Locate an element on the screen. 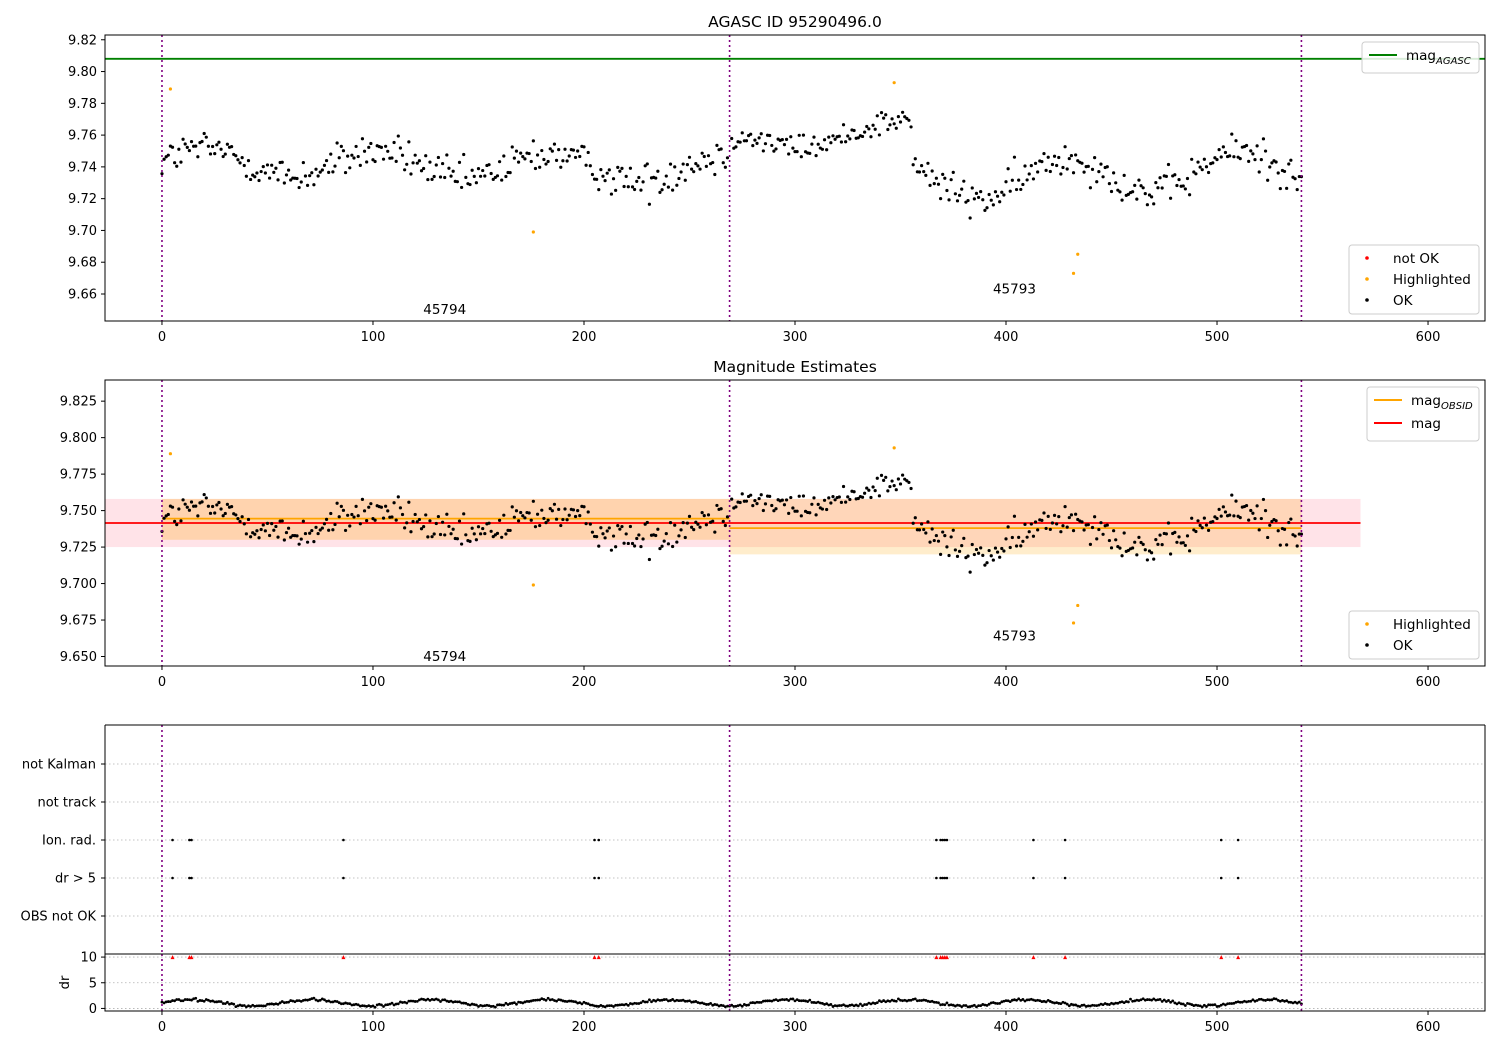  y-tick-label: 9.66 is located at coordinates (82, 294).